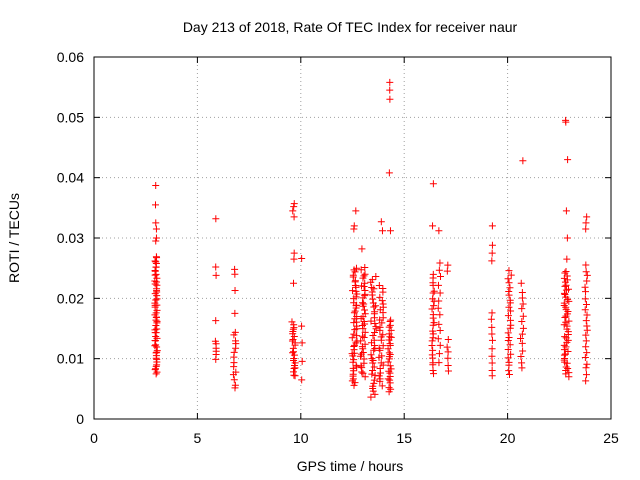 The width and height of the screenshot is (640, 480). I want to click on x-tick-label: 0, so click(94, 438).